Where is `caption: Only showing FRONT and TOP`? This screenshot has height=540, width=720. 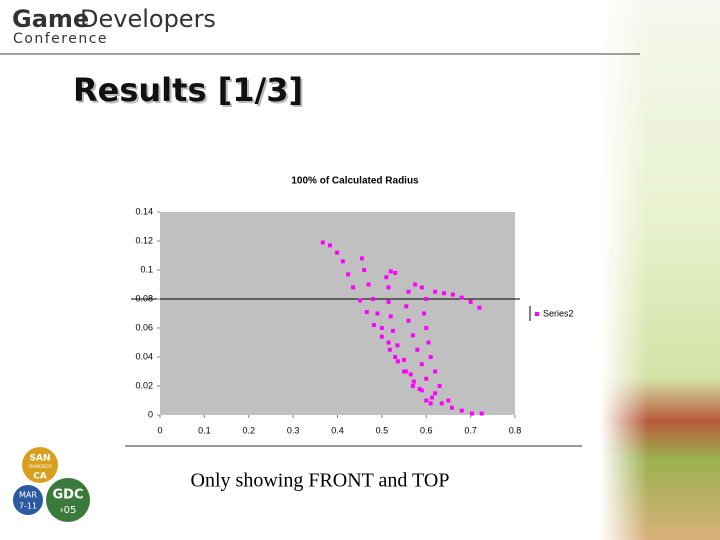 caption: Only showing FRONT and TOP is located at coordinates (320, 481).